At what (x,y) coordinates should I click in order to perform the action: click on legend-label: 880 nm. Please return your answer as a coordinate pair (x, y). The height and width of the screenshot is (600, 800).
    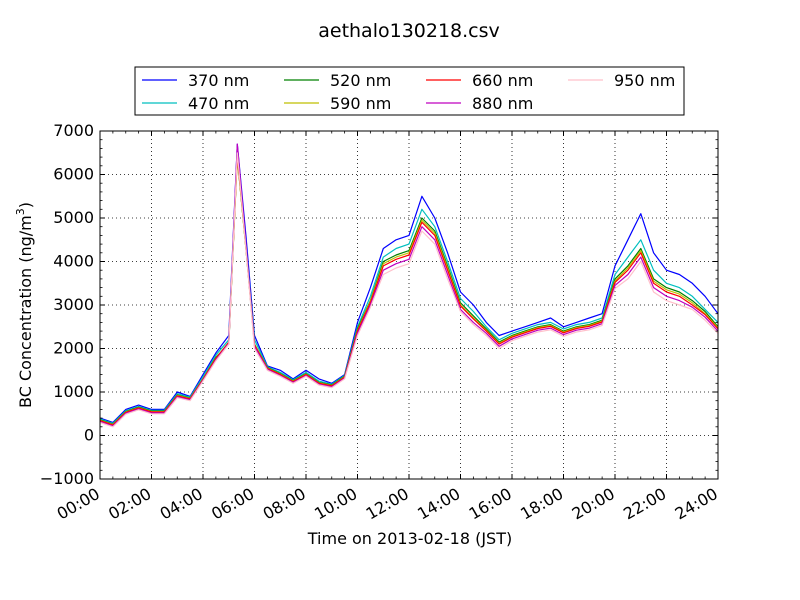
    Looking at the image, I should click on (502, 103).